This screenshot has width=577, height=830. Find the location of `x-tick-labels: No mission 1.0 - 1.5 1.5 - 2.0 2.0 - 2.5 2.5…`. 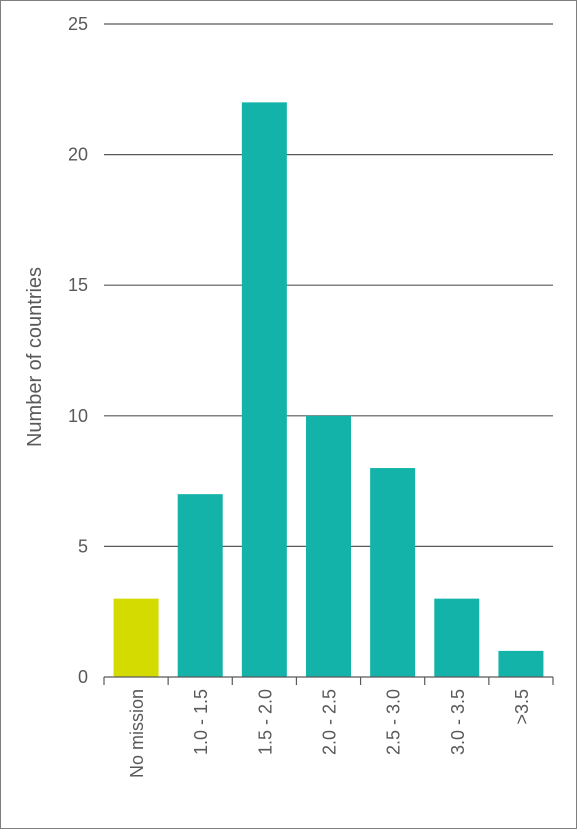

x-tick-labels: No mission 1.0 - 1.5 1.5 - 2.0 2.0 - 2.5 2.5… is located at coordinates (329, 733).